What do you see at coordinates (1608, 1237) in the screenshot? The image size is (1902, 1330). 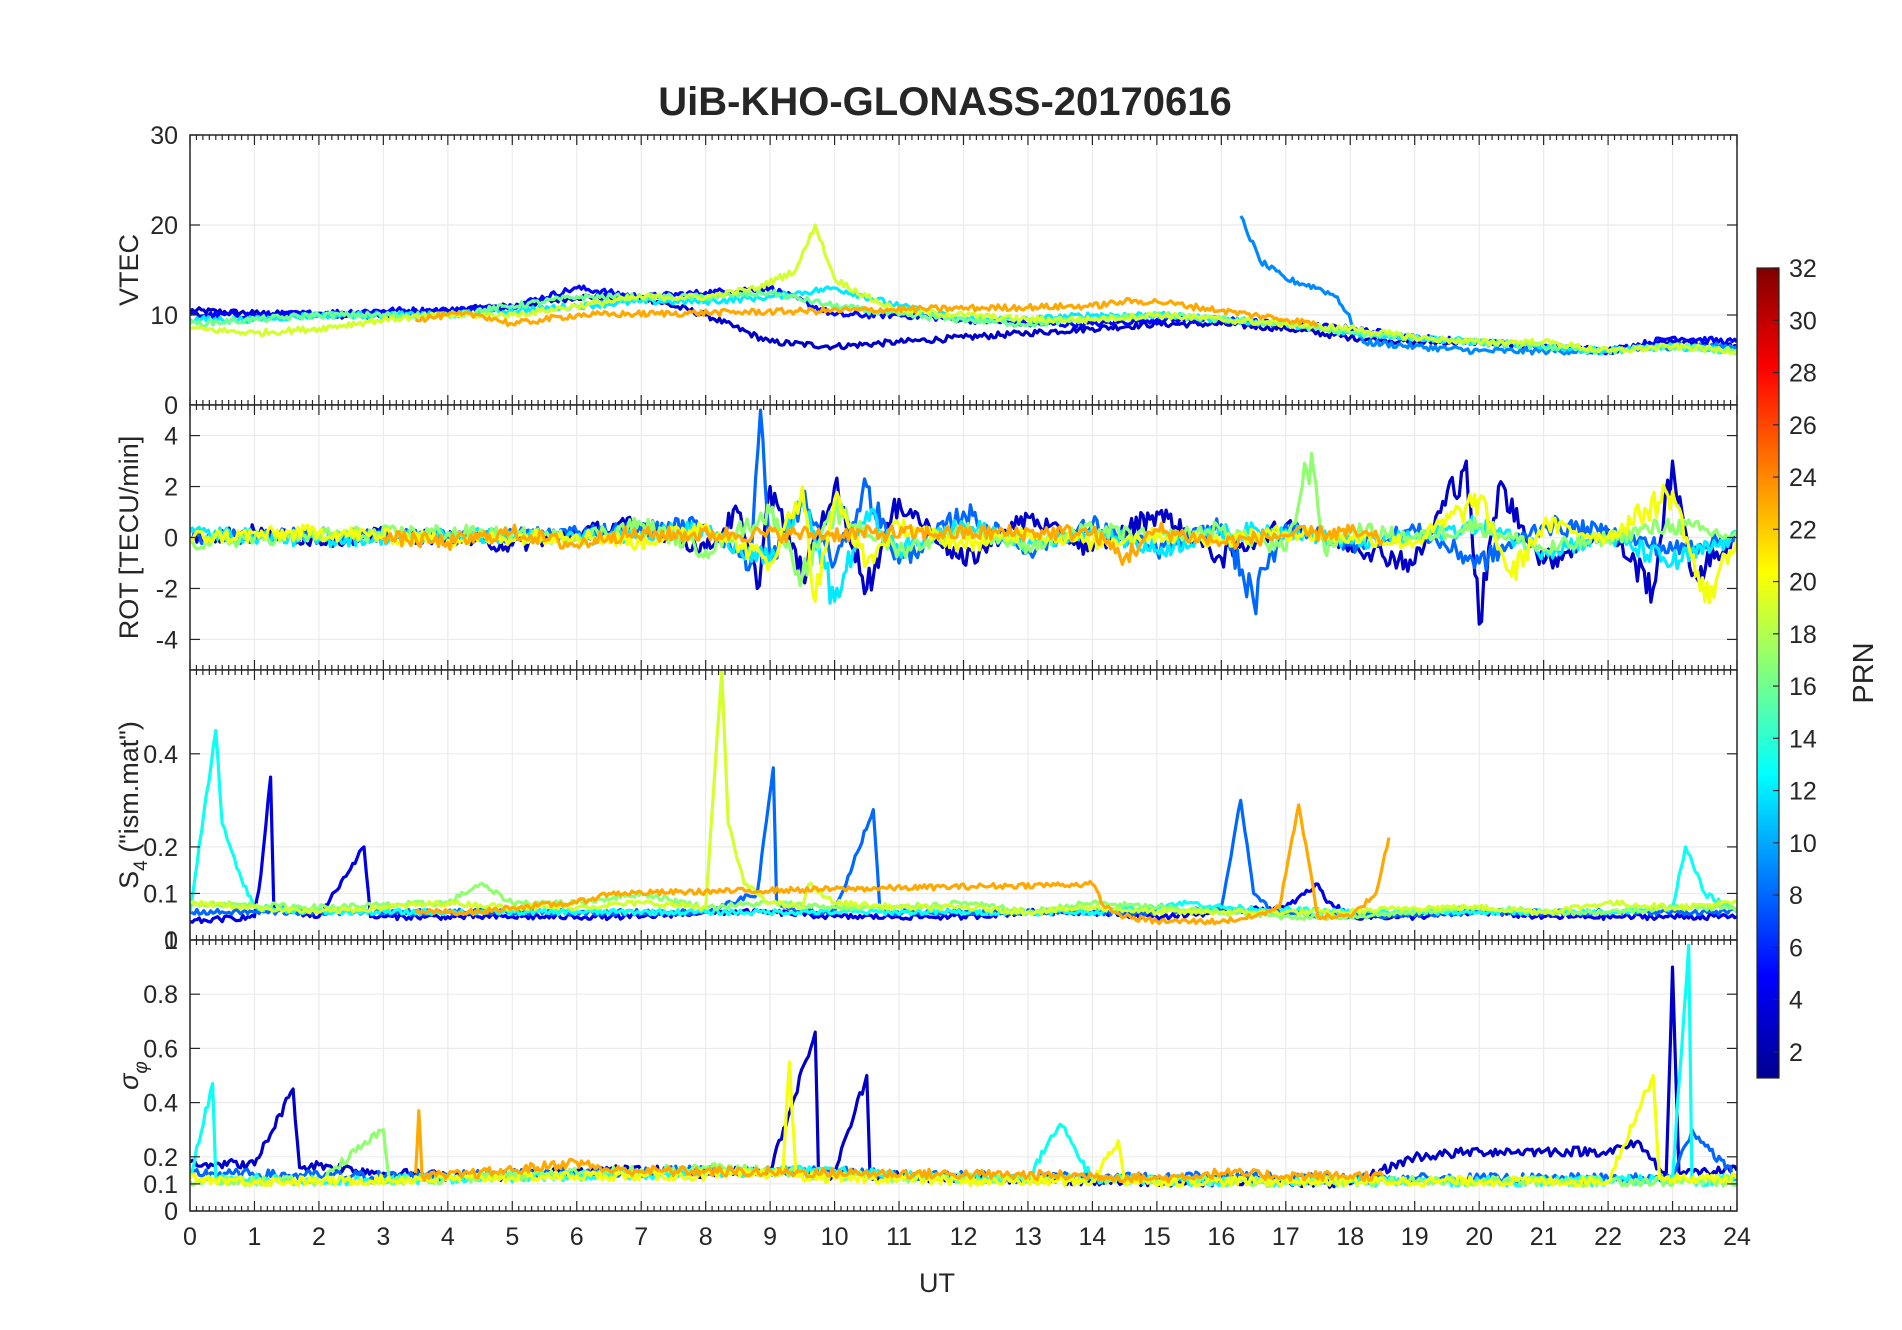 I see `x-tick-label: 22` at bounding box center [1608, 1237].